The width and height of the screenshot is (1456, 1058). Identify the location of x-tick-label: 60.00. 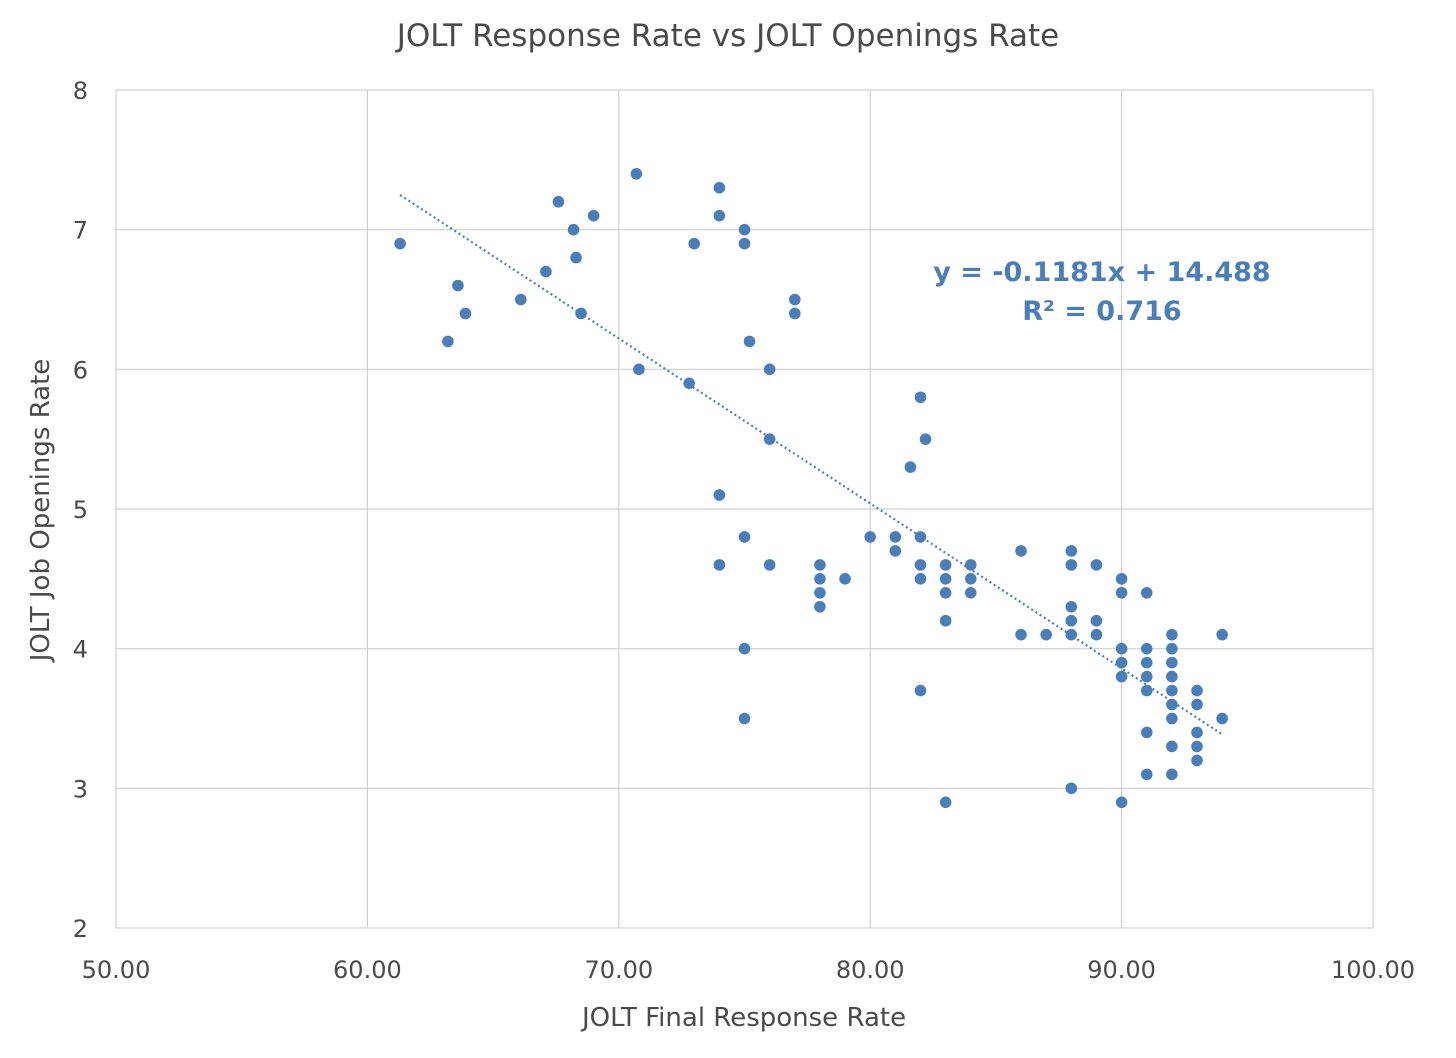
(367, 970).